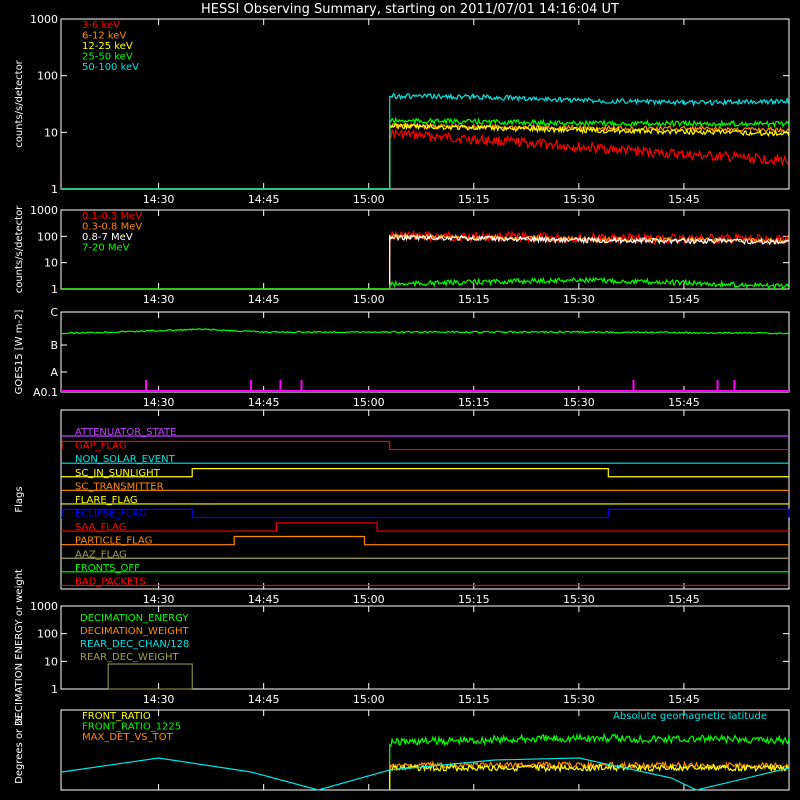  I want to click on flag-label: ECLIPSE_FLAG, so click(110, 514).